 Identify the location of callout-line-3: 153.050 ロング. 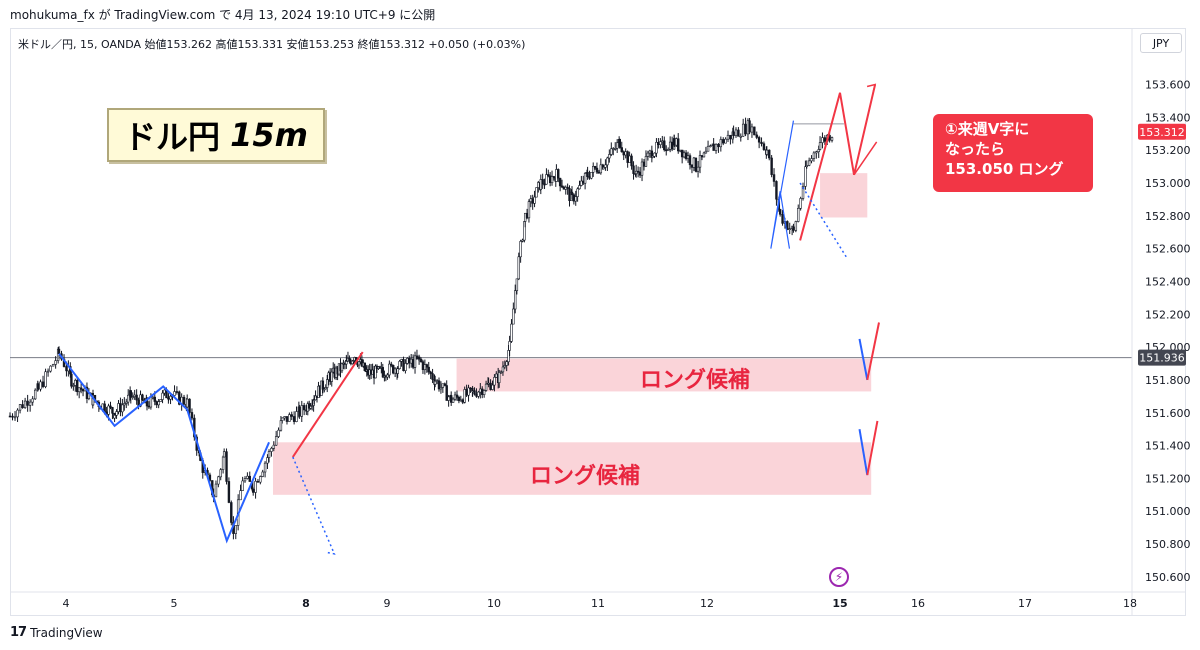
(1004, 169).